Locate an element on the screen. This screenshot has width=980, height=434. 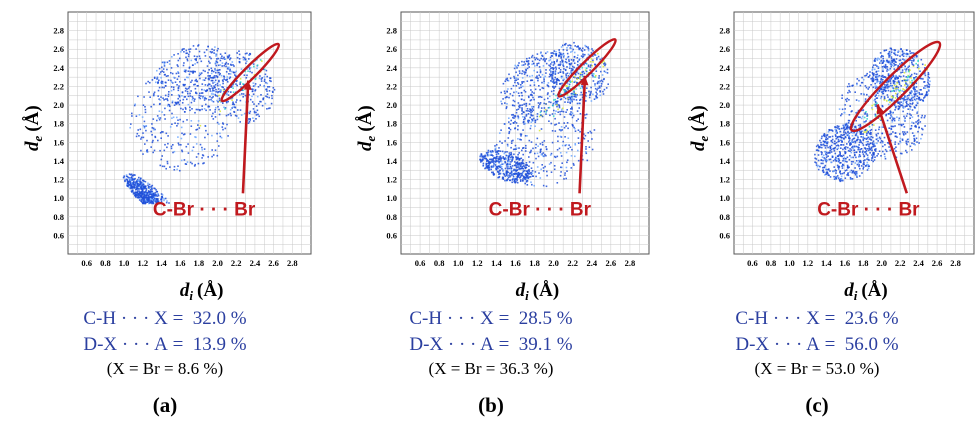
x-tick-label: 2.0 is located at coordinates (881, 263).